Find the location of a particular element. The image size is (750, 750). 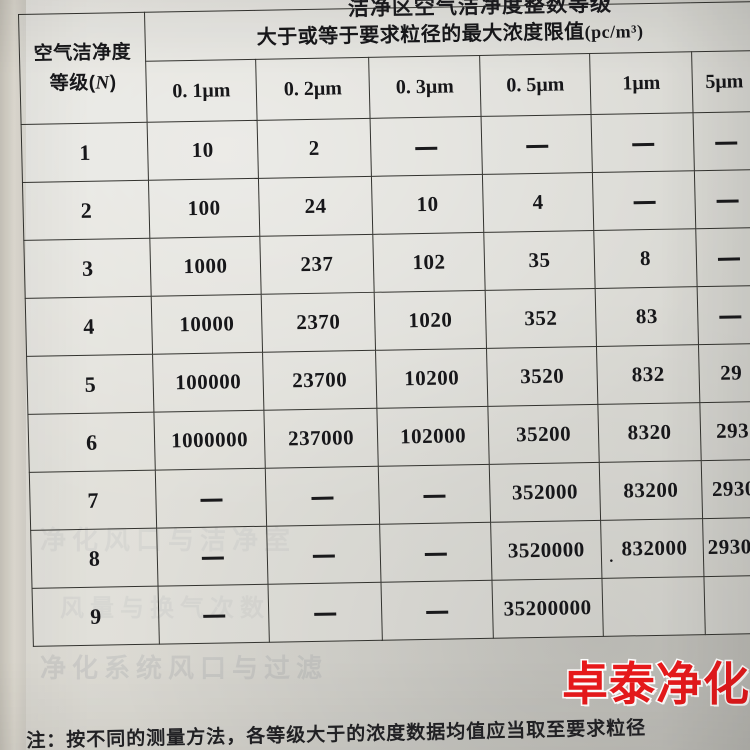

cell-value-text: 3520000 is located at coordinates (546, 550).